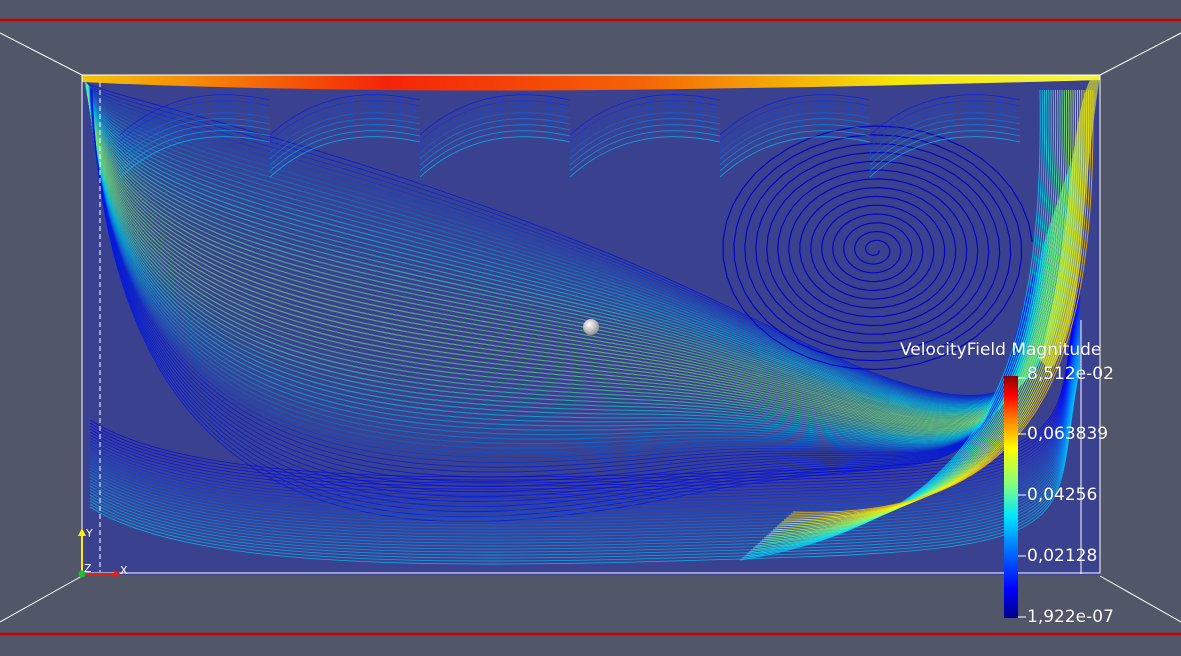  Describe the element at coordinates (1070, 617) in the screenshot. I see `legend-label-min: 1,922e-07` at that location.